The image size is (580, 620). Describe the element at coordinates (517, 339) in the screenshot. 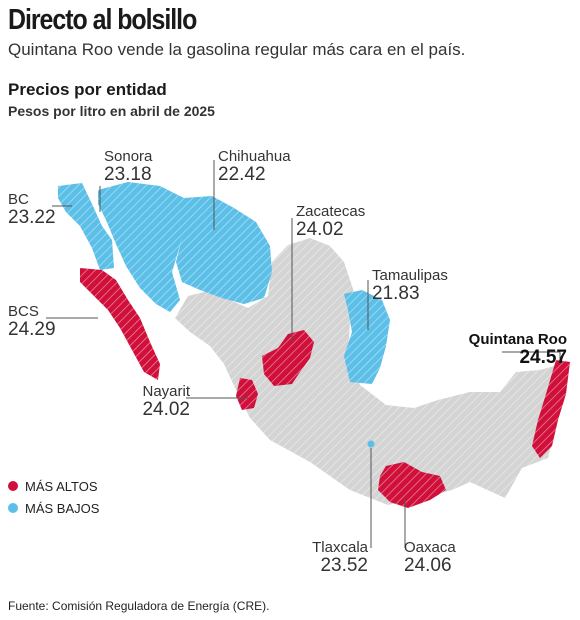

I see `label-quintana-roo-name: Quintana Roo` at that location.